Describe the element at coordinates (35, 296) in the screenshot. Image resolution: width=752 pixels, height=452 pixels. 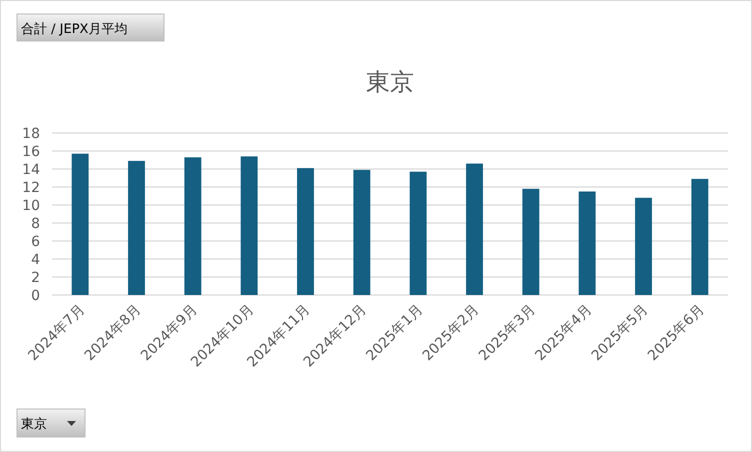
I see `y-tick-label: 0` at that location.